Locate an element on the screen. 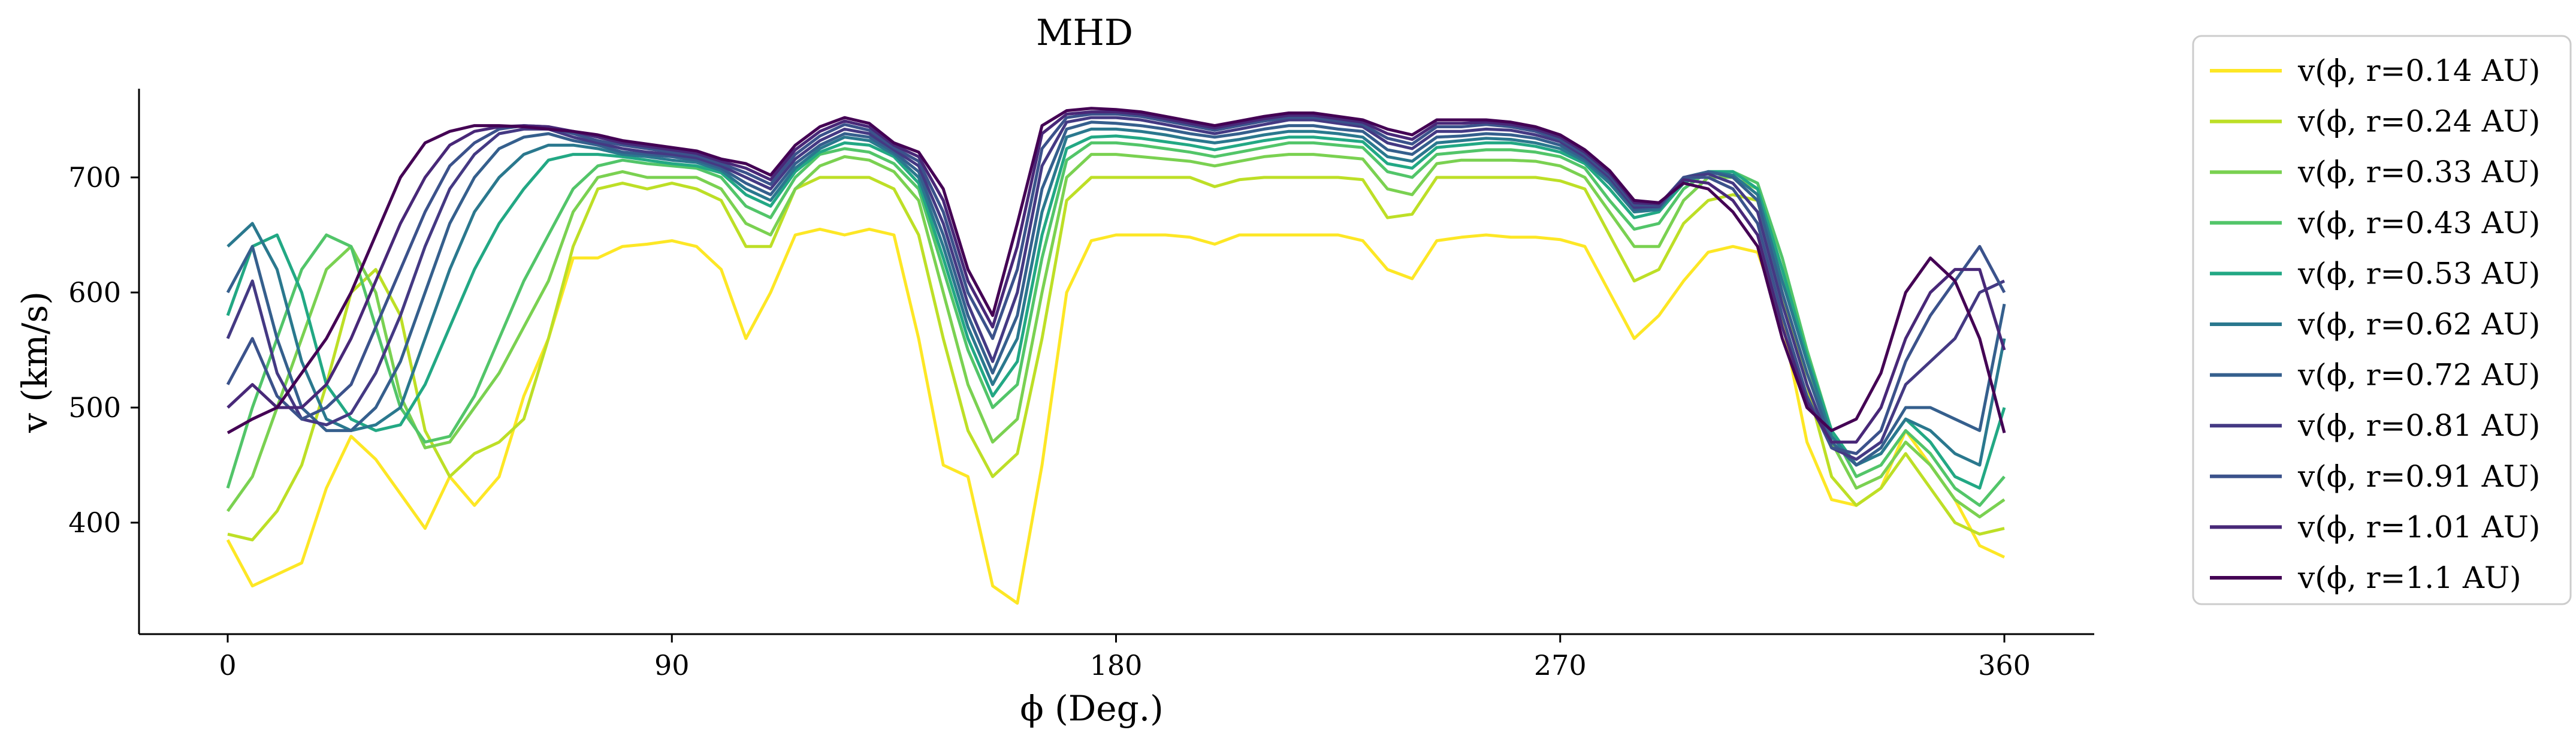 This screenshot has width=2576, height=748. y-axis-title: v (km/s) is located at coordinates (35, 362).